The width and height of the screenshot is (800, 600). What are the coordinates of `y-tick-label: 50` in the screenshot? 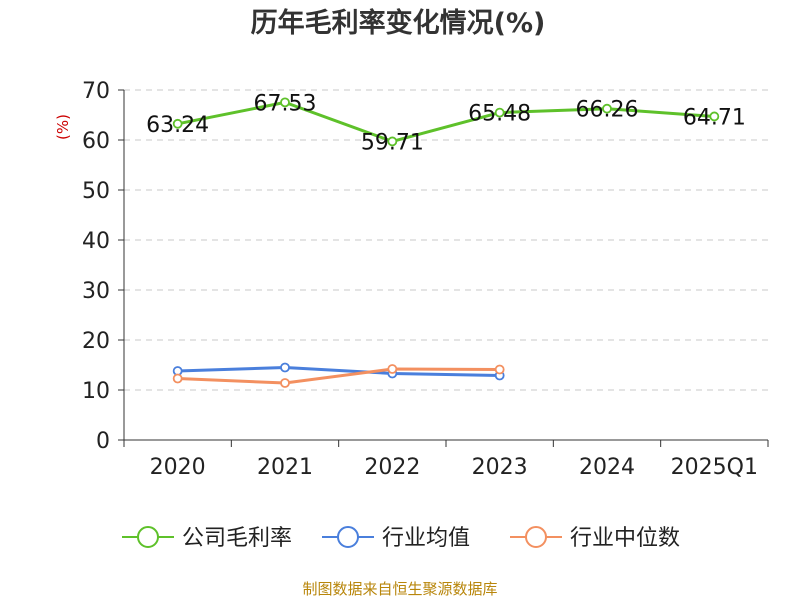 It's located at (96, 191).